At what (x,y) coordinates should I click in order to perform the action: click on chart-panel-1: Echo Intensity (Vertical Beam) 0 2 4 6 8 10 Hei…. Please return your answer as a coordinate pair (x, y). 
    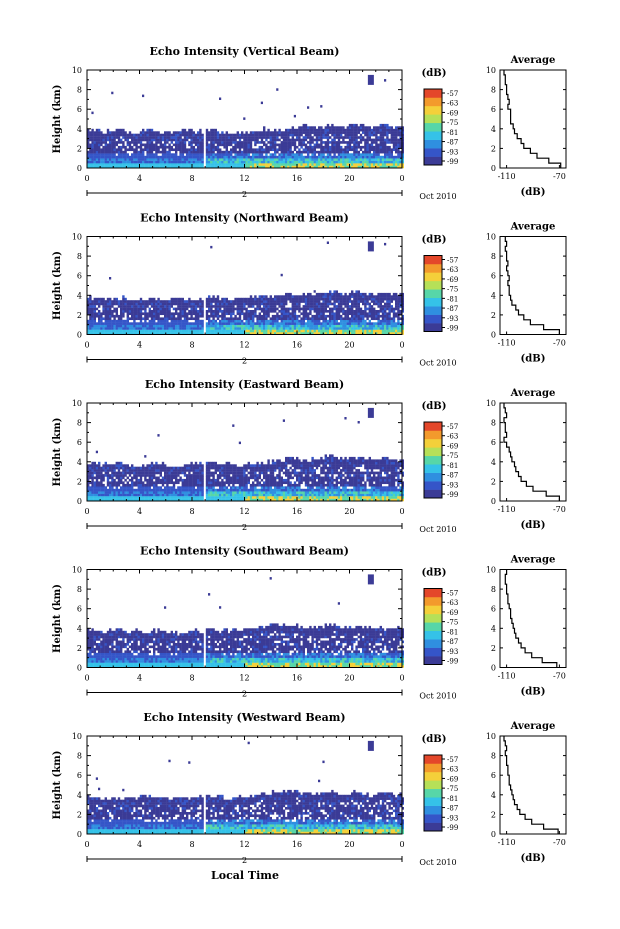
    Looking at the image, I should click on (309, 123).